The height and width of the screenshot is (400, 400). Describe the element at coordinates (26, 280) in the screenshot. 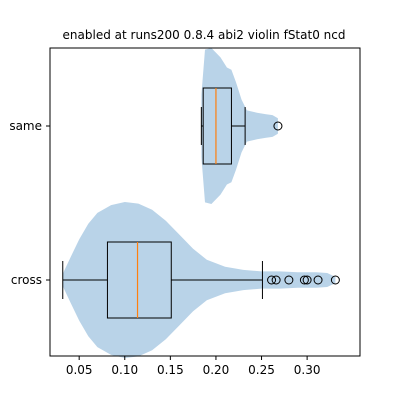

I see `y-tick-label: cross` at that location.